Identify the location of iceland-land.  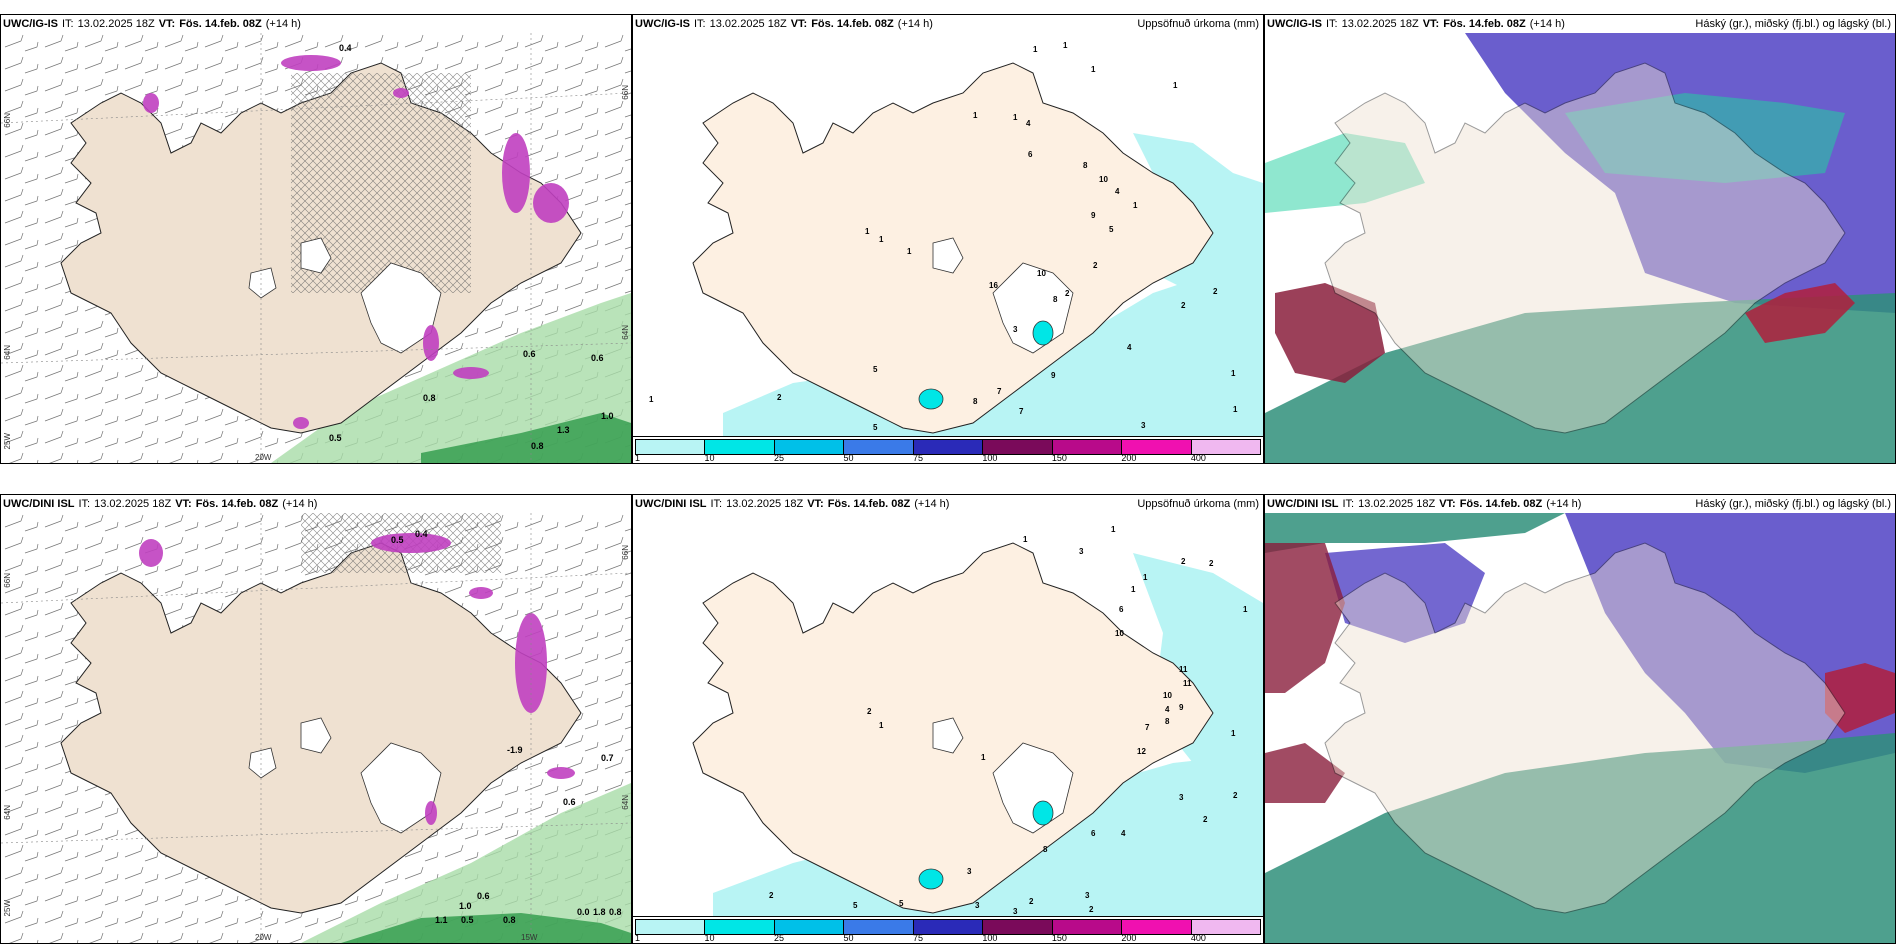
(1585, 728).